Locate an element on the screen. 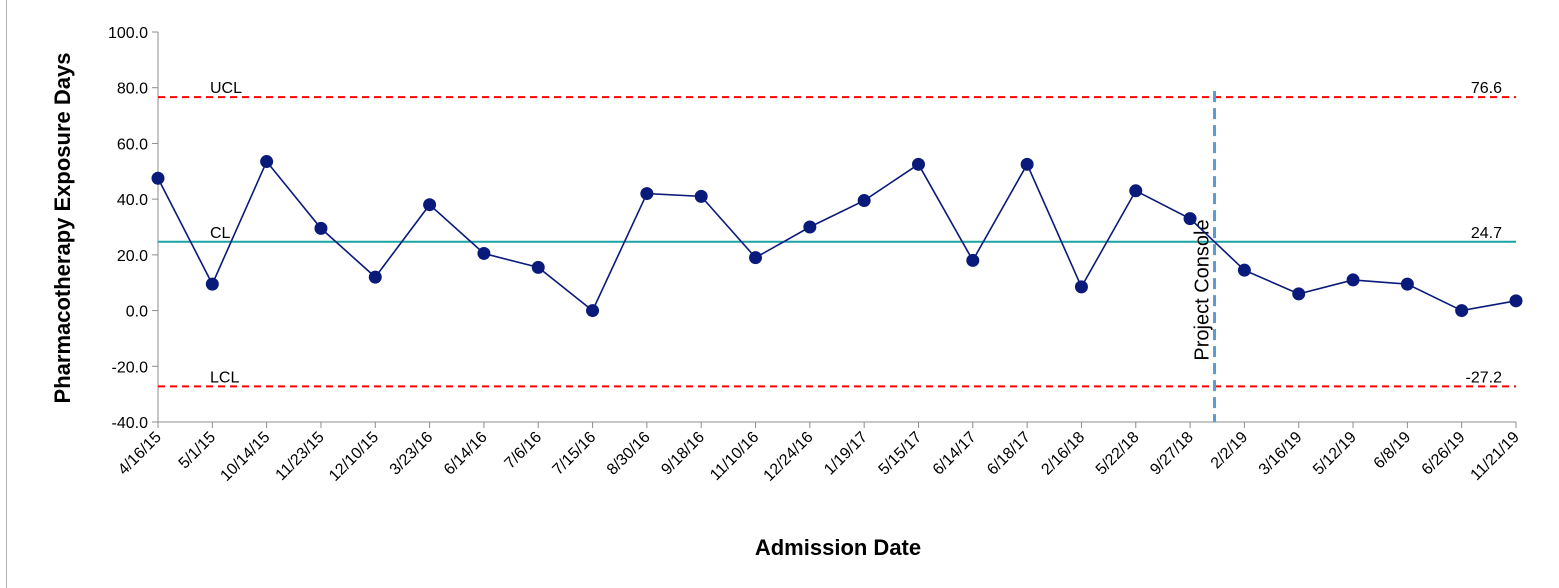 The width and height of the screenshot is (1559, 588). cl-value-label: 24.7 is located at coordinates (1486, 233).